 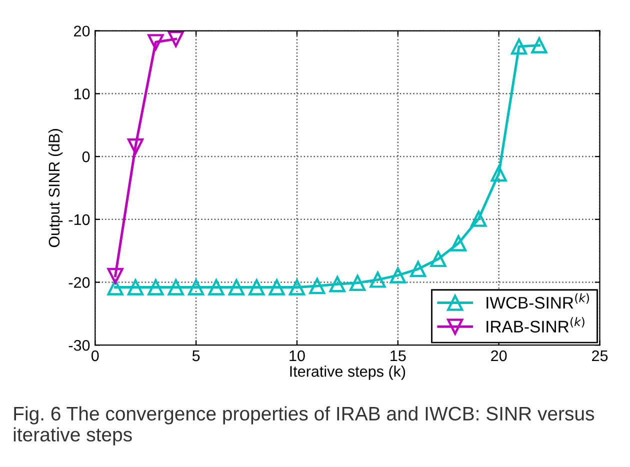 What do you see at coordinates (535, 325) in the screenshot?
I see `legend-label: IRAB-SINR$^{(k)}$` at bounding box center [535, 325].